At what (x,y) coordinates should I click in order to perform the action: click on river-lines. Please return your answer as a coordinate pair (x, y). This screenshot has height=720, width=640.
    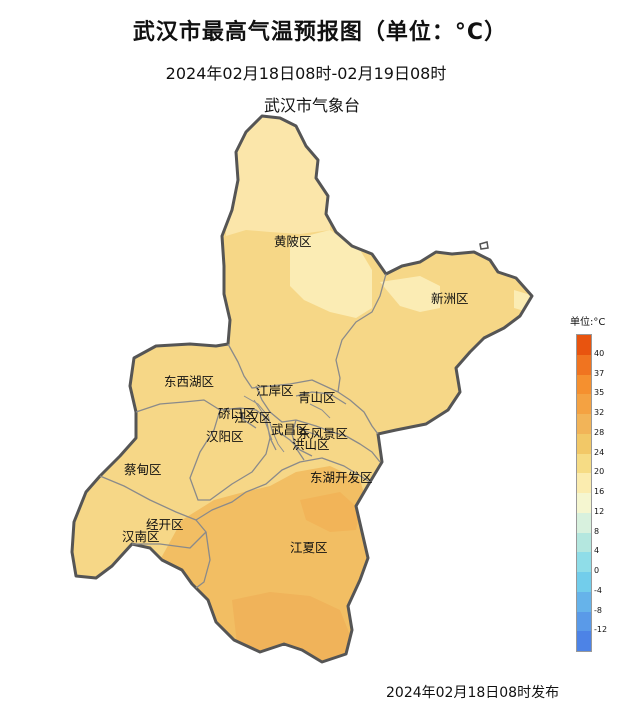
    Looking at the image, I should click on (287, 424).